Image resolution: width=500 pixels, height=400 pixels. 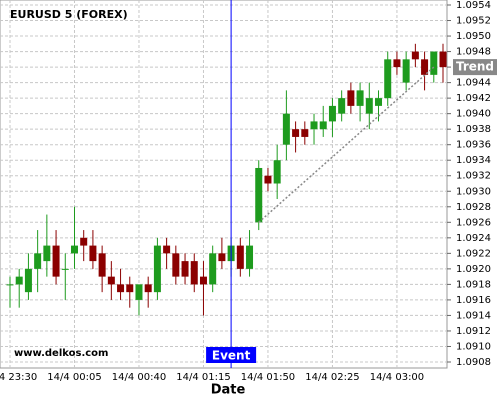 What do you see at coordinates (61, 353) in the screenshot?
I see `watermark: www.delkos.com` at bounding box center [61, 353].